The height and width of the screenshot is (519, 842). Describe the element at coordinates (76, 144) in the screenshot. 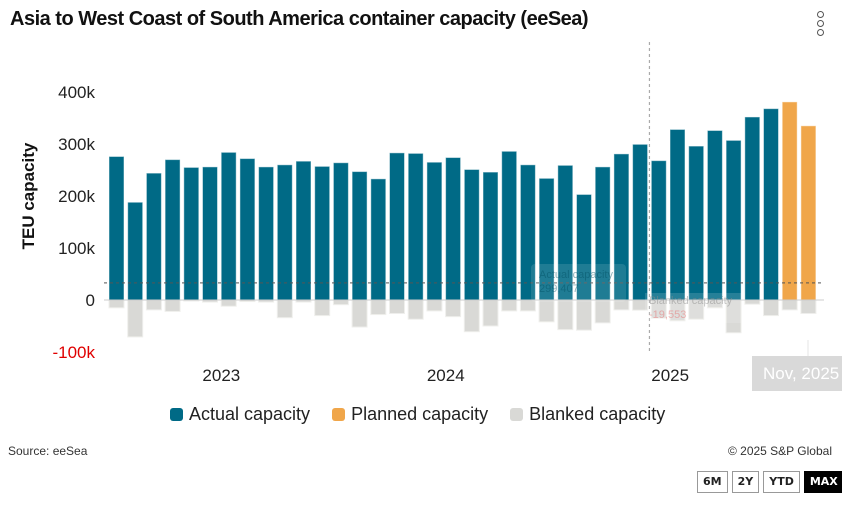

I see `y-tick-label: 300k` at that location.